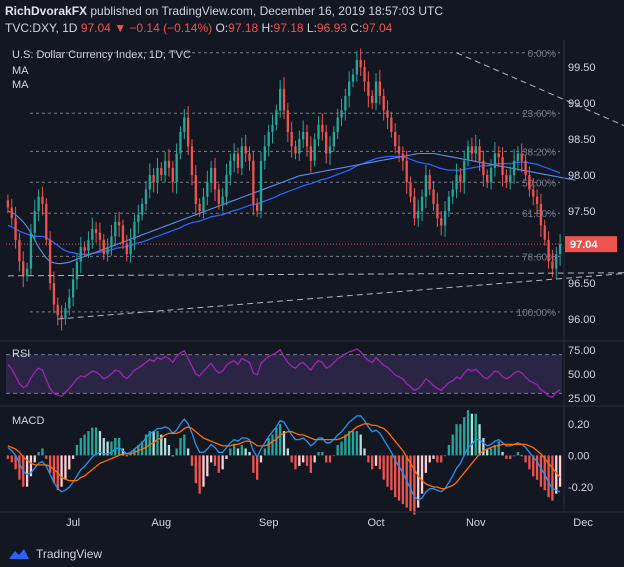 This screenshot has width=624, height=567. I want to click on y-tick-label: 99.00, so click(582, 104).